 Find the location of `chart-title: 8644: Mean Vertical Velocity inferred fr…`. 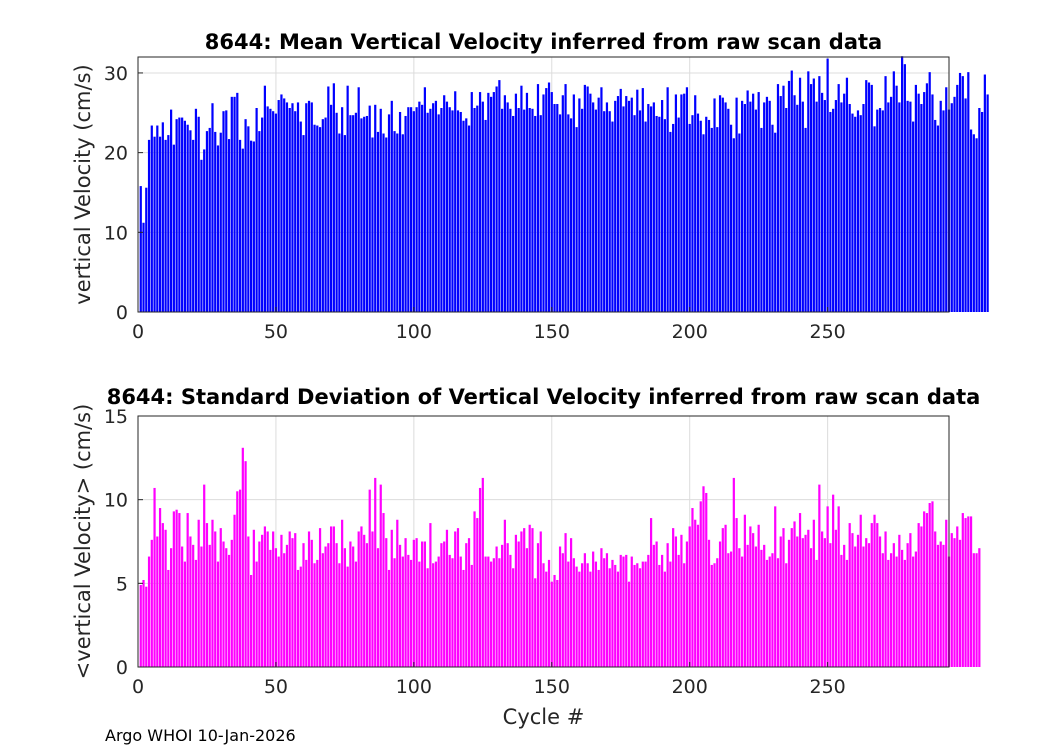

chart-title: 8644: Mean Vertical Velocity inferred fr… is located at coordinates (543, 42).